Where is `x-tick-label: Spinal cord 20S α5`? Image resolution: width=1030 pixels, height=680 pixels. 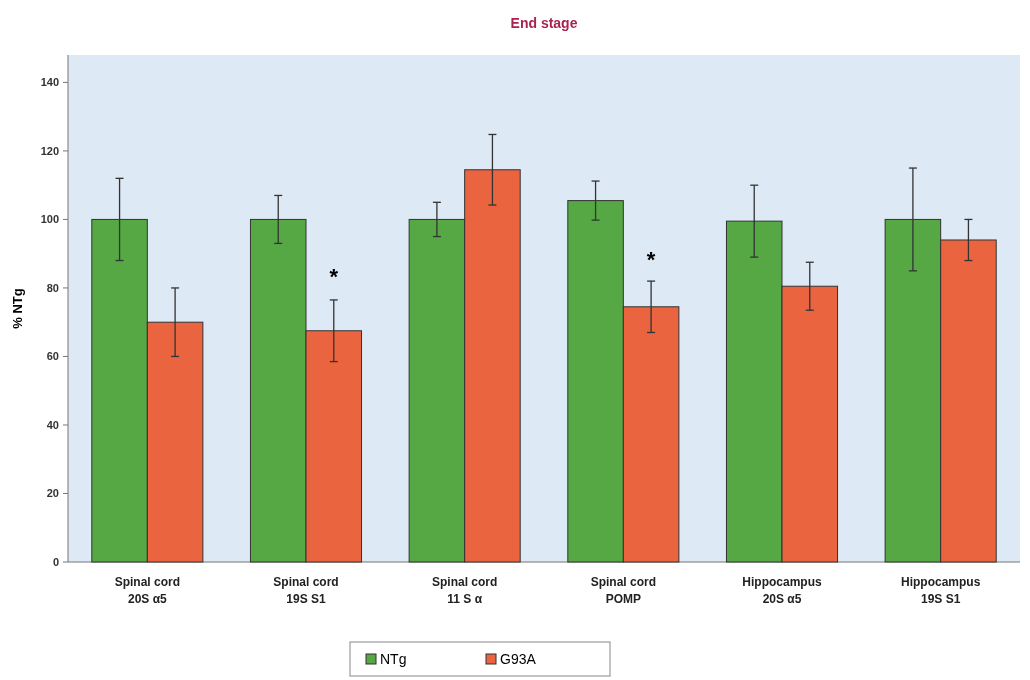 x-tick-label: Spinal cord 20S α5 is located at coordinates (147, 590).